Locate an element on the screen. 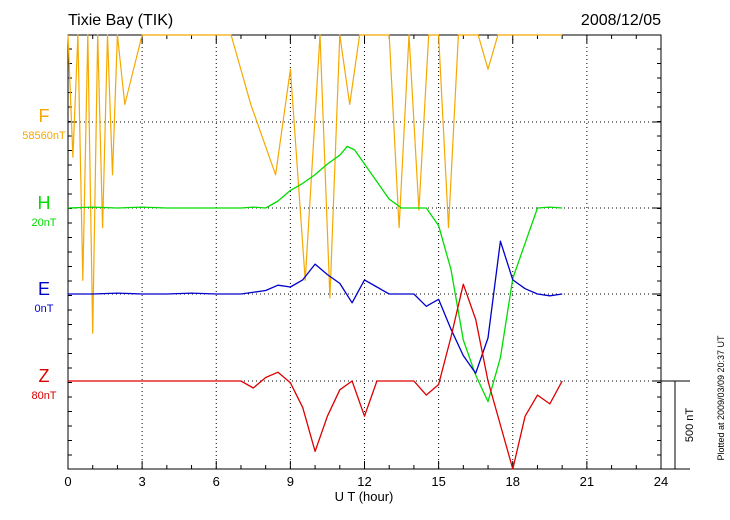 The height and width of the screenshot is (520, 730). component-label-h: H is located at coordinates (44, 203).